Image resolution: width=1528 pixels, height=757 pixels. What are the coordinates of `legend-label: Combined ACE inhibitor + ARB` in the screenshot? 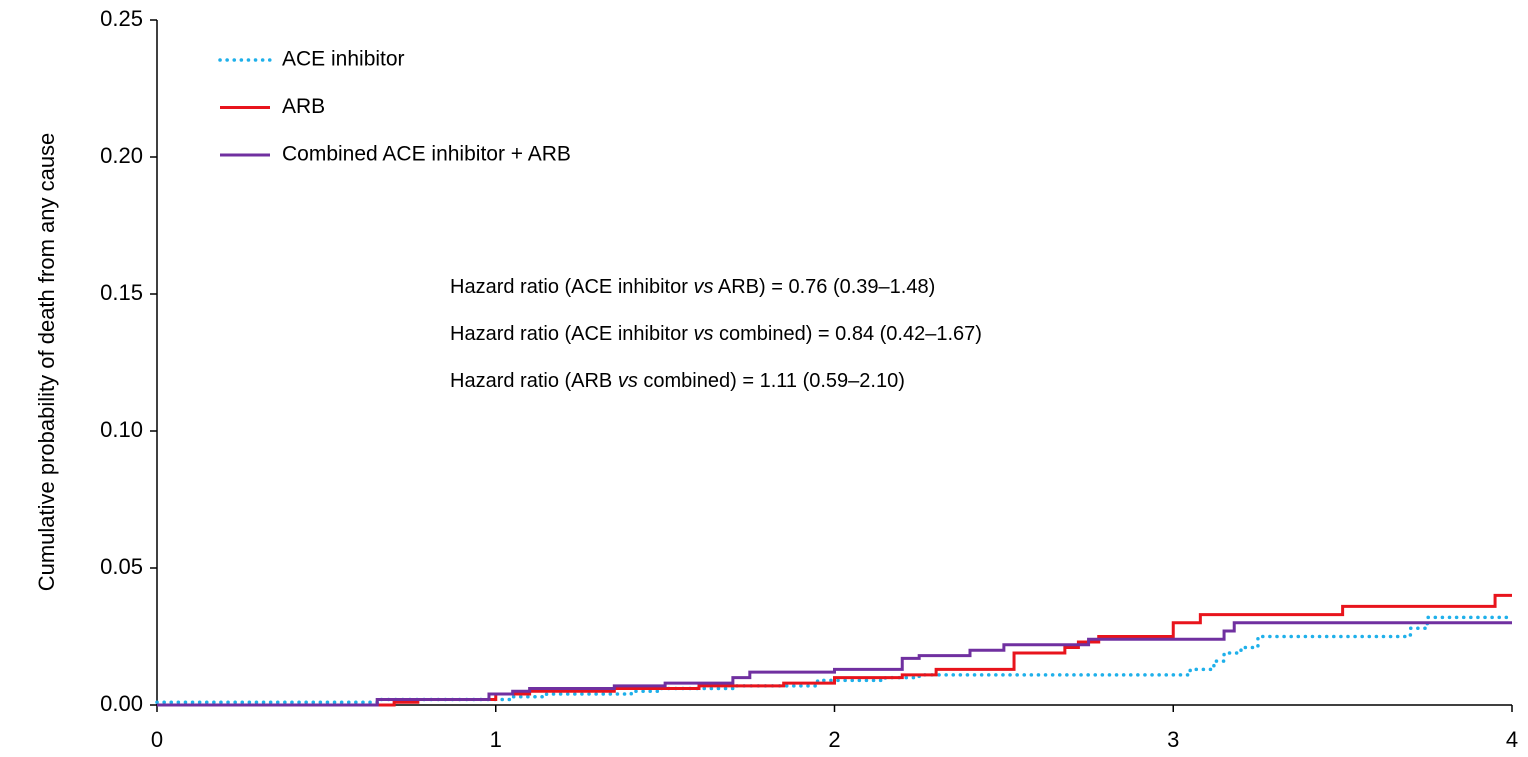 It's located at (426, 154).